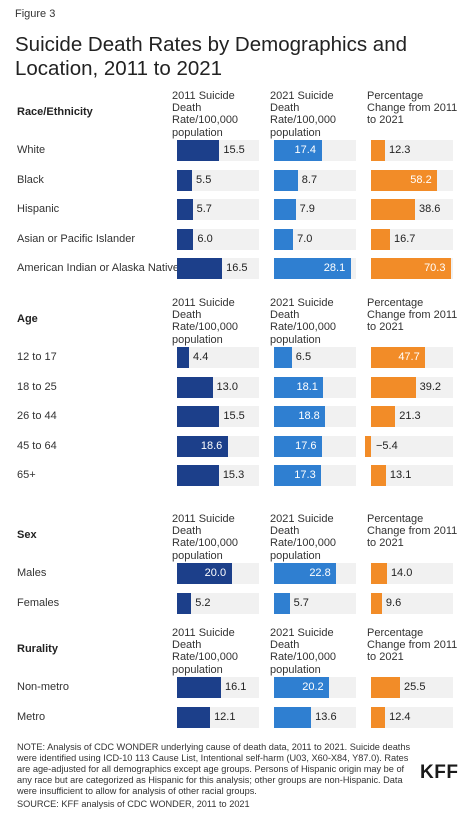 This screenshot has width=474, height=826. I want to click on value-label: 14.0, so click(401, 573).